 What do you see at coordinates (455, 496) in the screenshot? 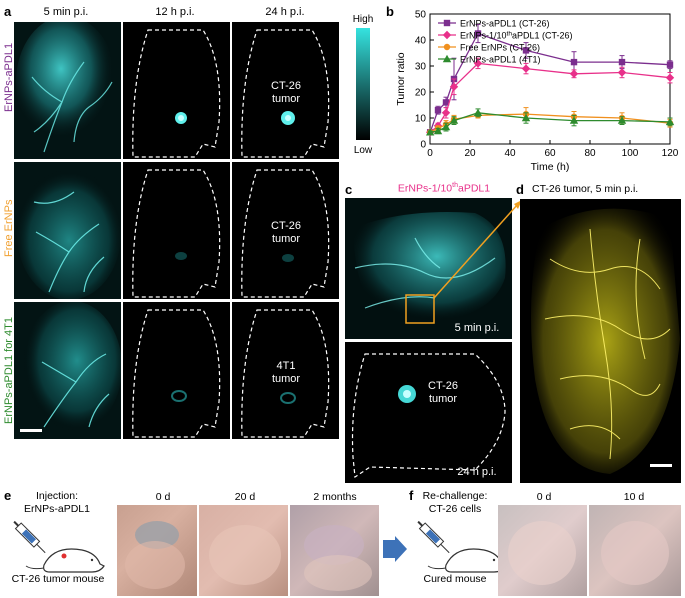
I see `panel-f-inj-l1: Re-challenge:` at bounding box center [455, 496].